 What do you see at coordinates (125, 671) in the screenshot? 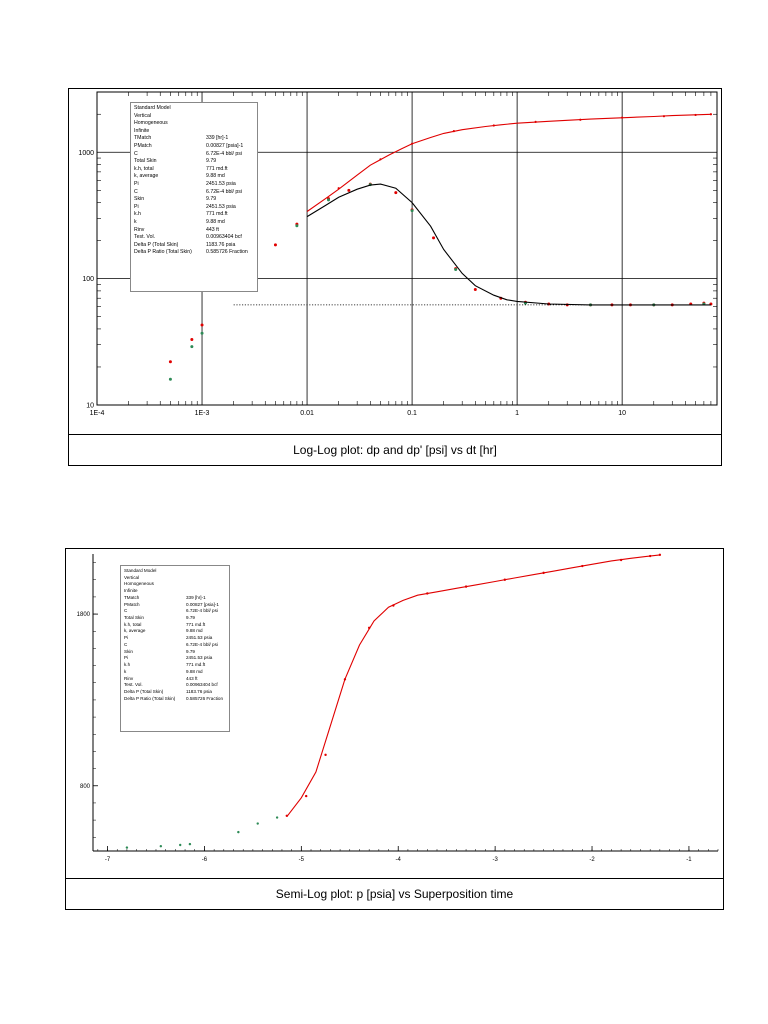
I see `info-key: k` at bounding box center [125, 671].